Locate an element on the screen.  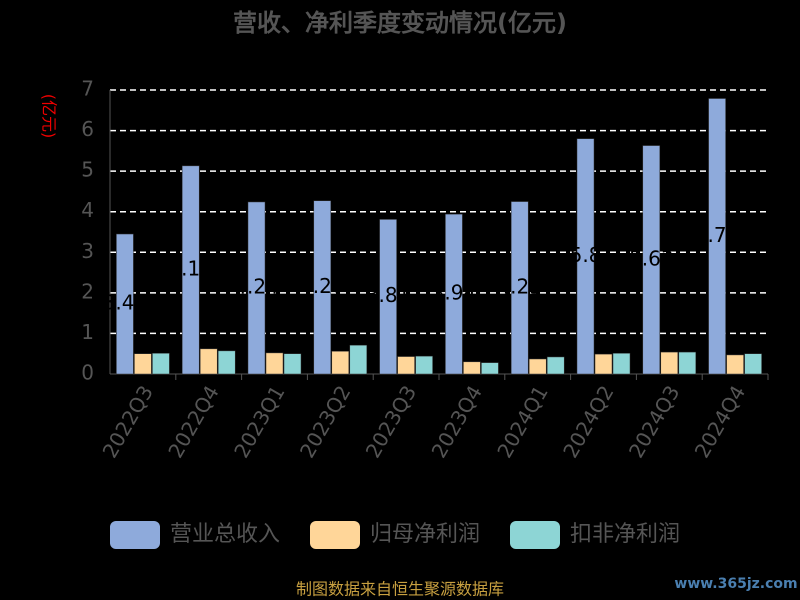
data-label: 3.94 is located at coordinates (454, 293).